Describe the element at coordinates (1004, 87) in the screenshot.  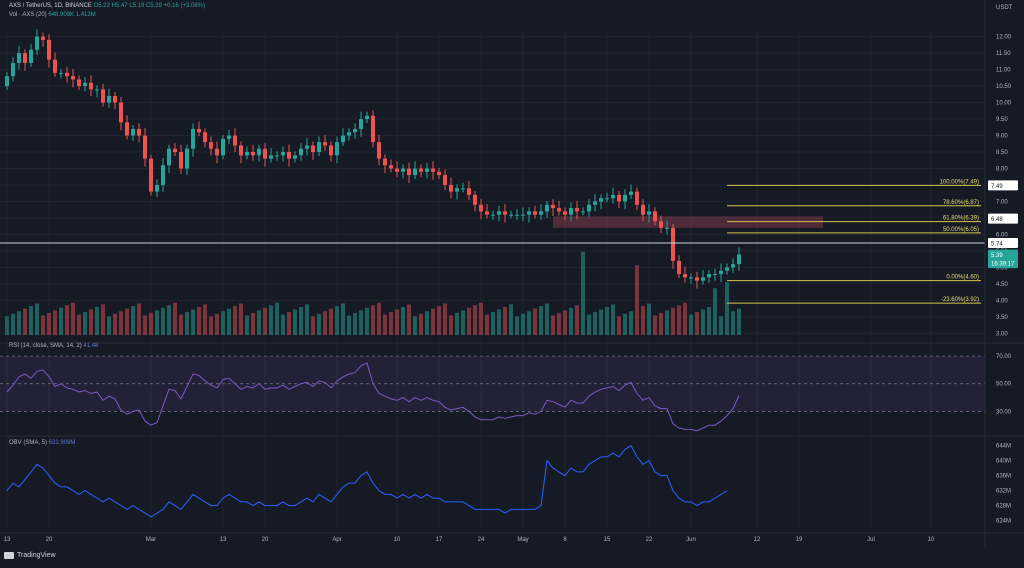
I see `price-tick-label: 10.50` at that location.